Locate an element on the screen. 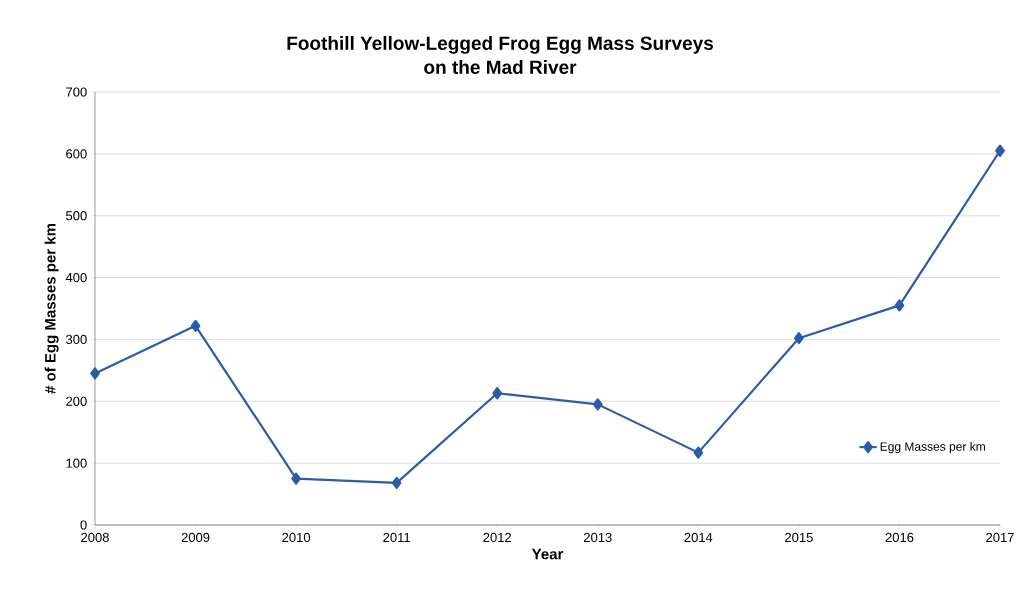  x-tick-label: 2009 is located at coordinates (195, 537).